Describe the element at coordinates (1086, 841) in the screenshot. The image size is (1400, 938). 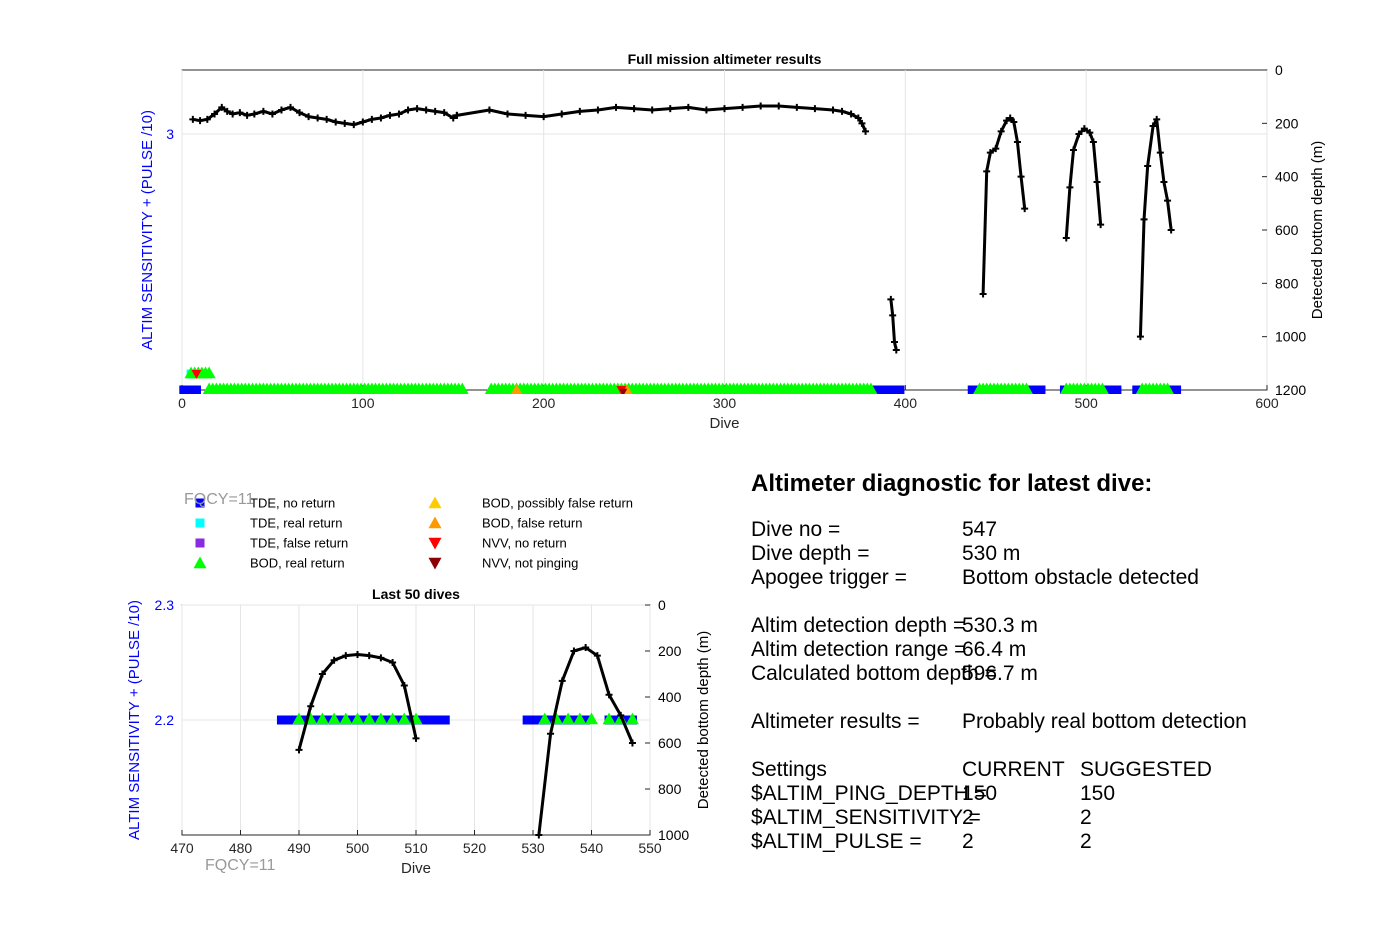
I see `pulse-suggested: 2` at that location.